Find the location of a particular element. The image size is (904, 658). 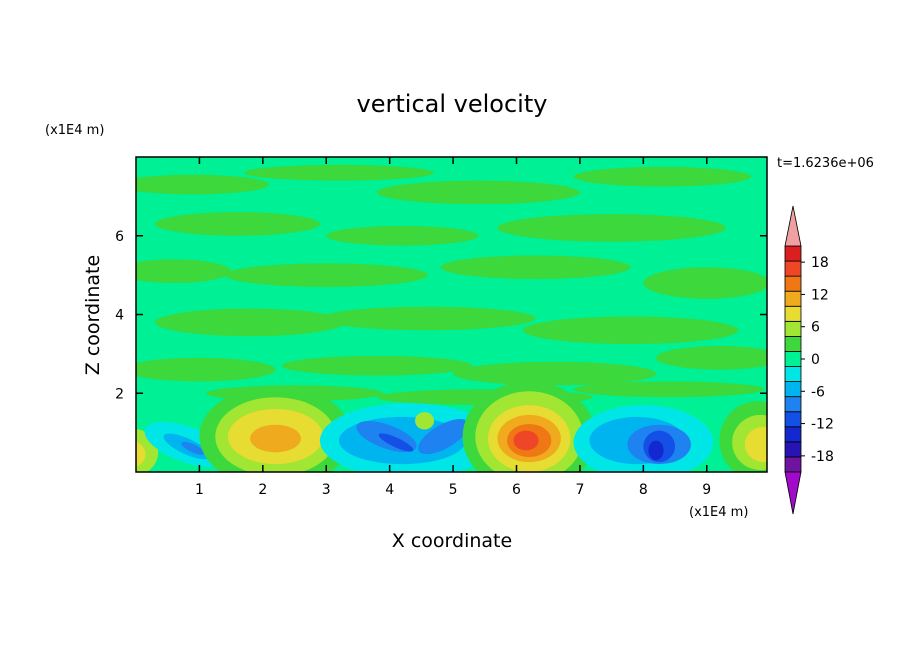

x-tick-label: 3 is located at coordinates (326, 490).